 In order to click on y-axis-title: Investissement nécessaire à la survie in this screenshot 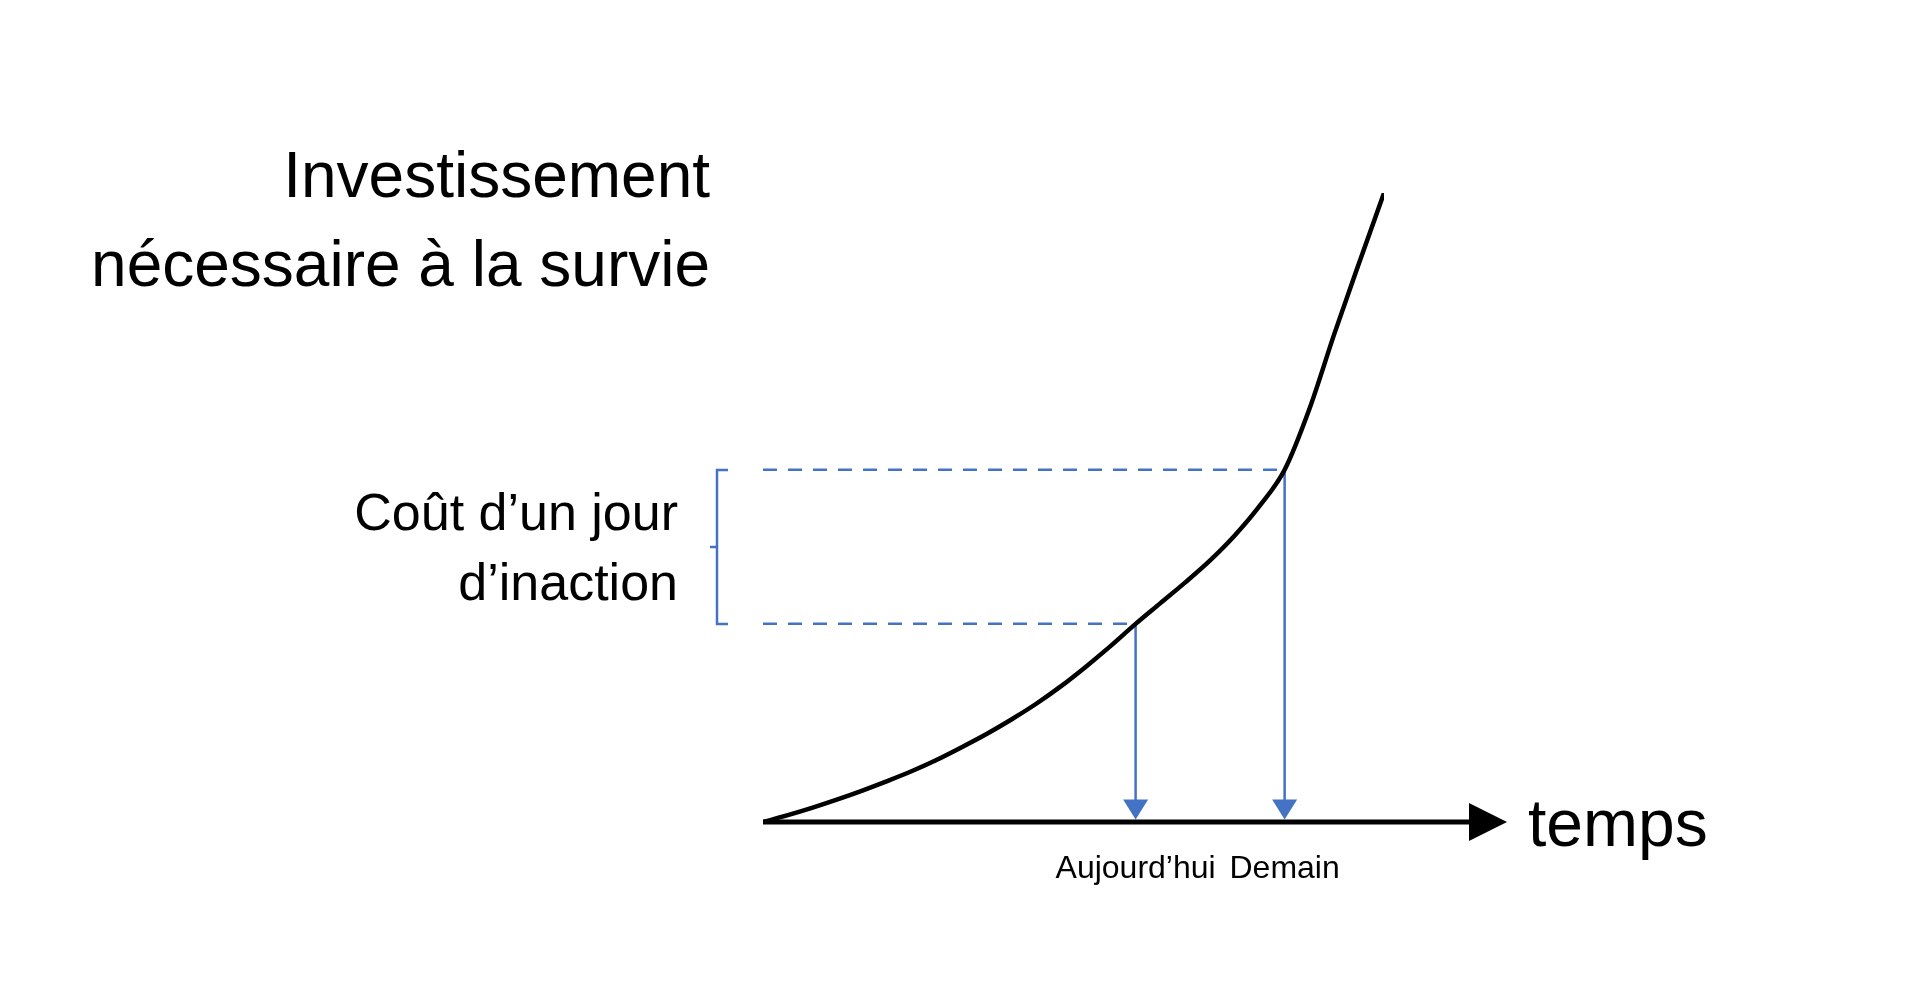, I will do `click(400, 220)`.